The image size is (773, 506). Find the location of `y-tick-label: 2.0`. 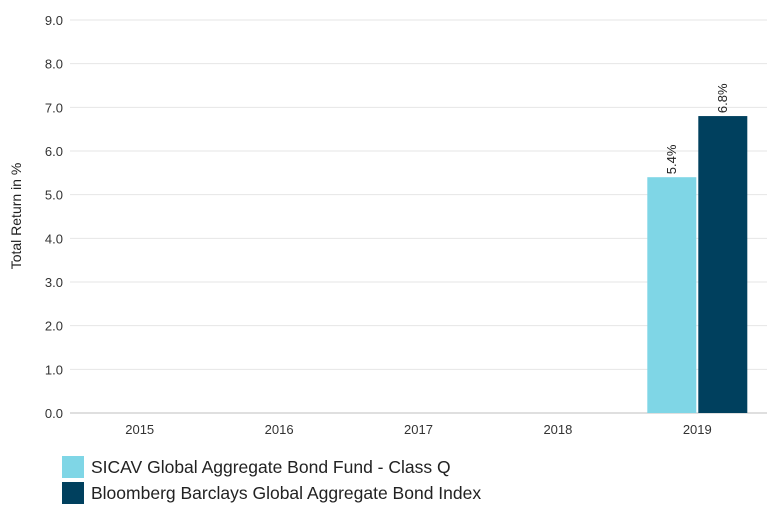

y-tick-label: 2.0 is located at coordinates (54, 326).